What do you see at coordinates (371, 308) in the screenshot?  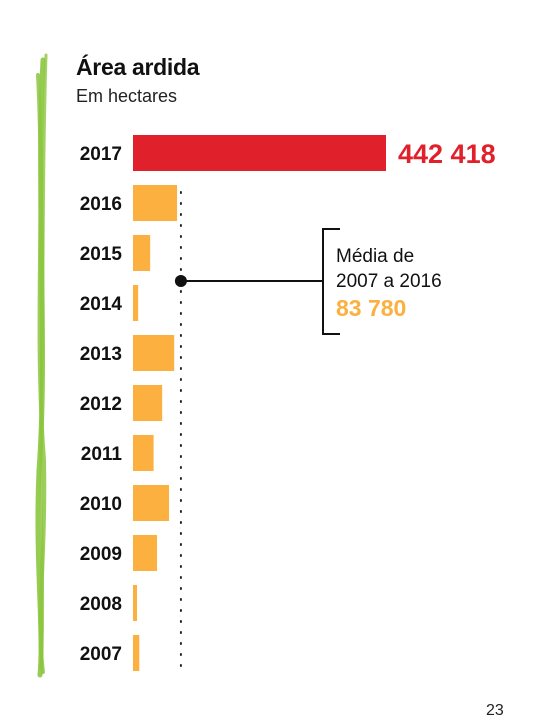 I see `average-value: 83 780` at bounding box center [371, 308].